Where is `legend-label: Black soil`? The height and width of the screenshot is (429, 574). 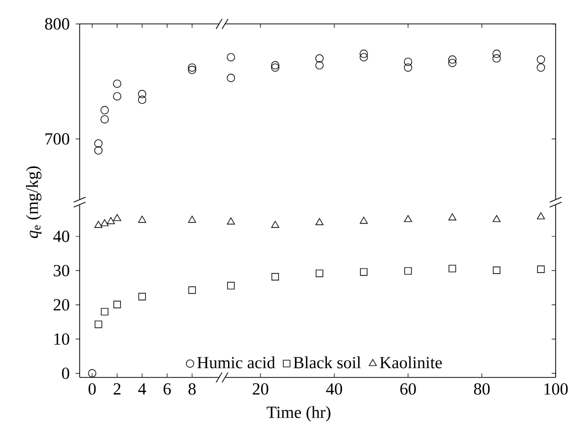 legend-label: Black soil is located at coordinates (327, 362).